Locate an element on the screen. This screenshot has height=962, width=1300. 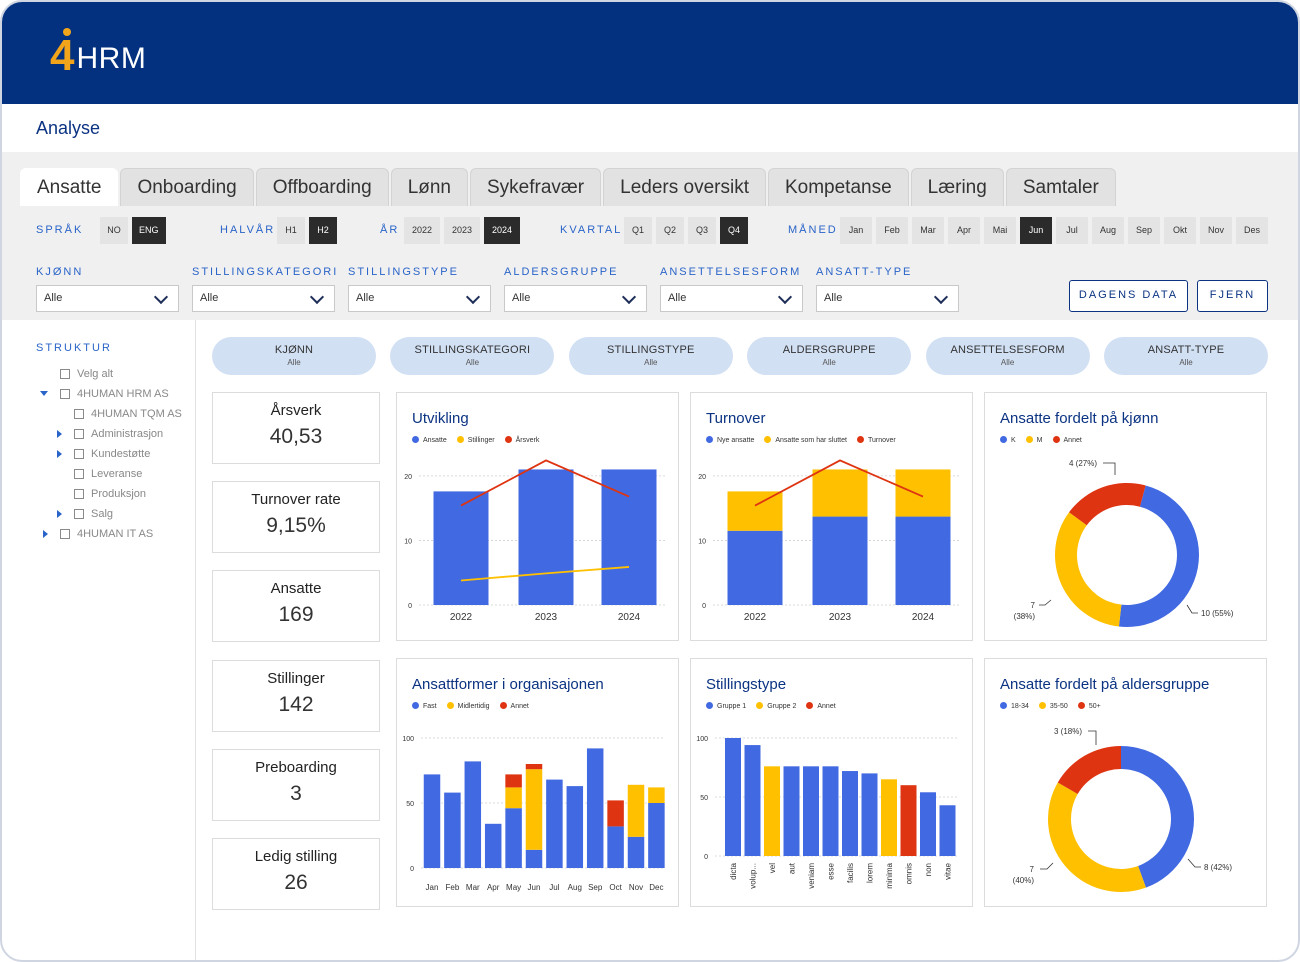
filter-select-ansatt-type: Alle is located at coordinates (887, 298).